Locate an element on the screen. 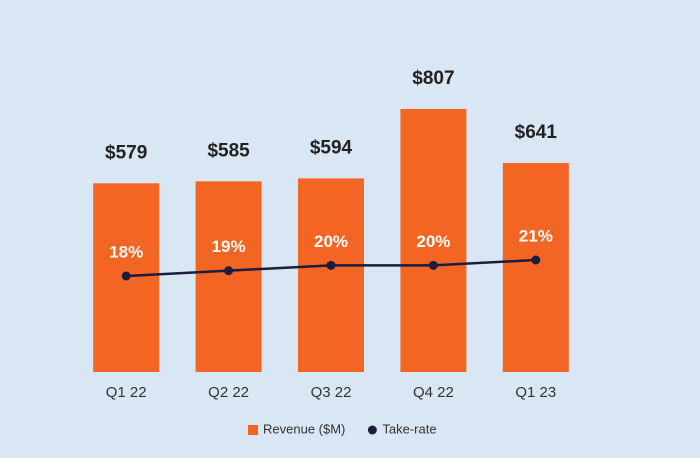 This screenshot has height=458, width=700. line-value-label: 19% is located at coordinates (229, 246).